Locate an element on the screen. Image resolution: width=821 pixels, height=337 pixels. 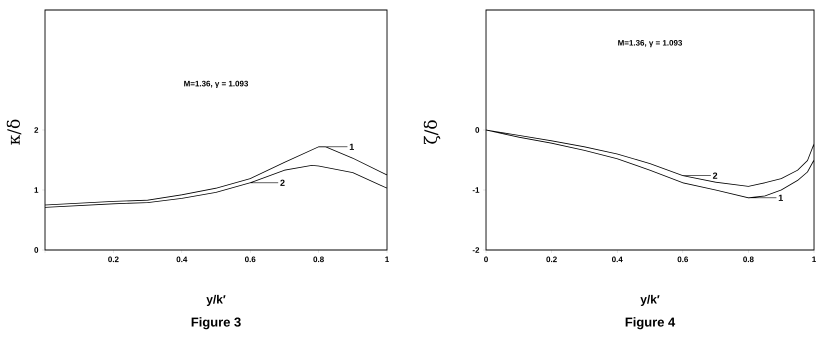
text: Figure 3 is located at coordinates (216, 323).